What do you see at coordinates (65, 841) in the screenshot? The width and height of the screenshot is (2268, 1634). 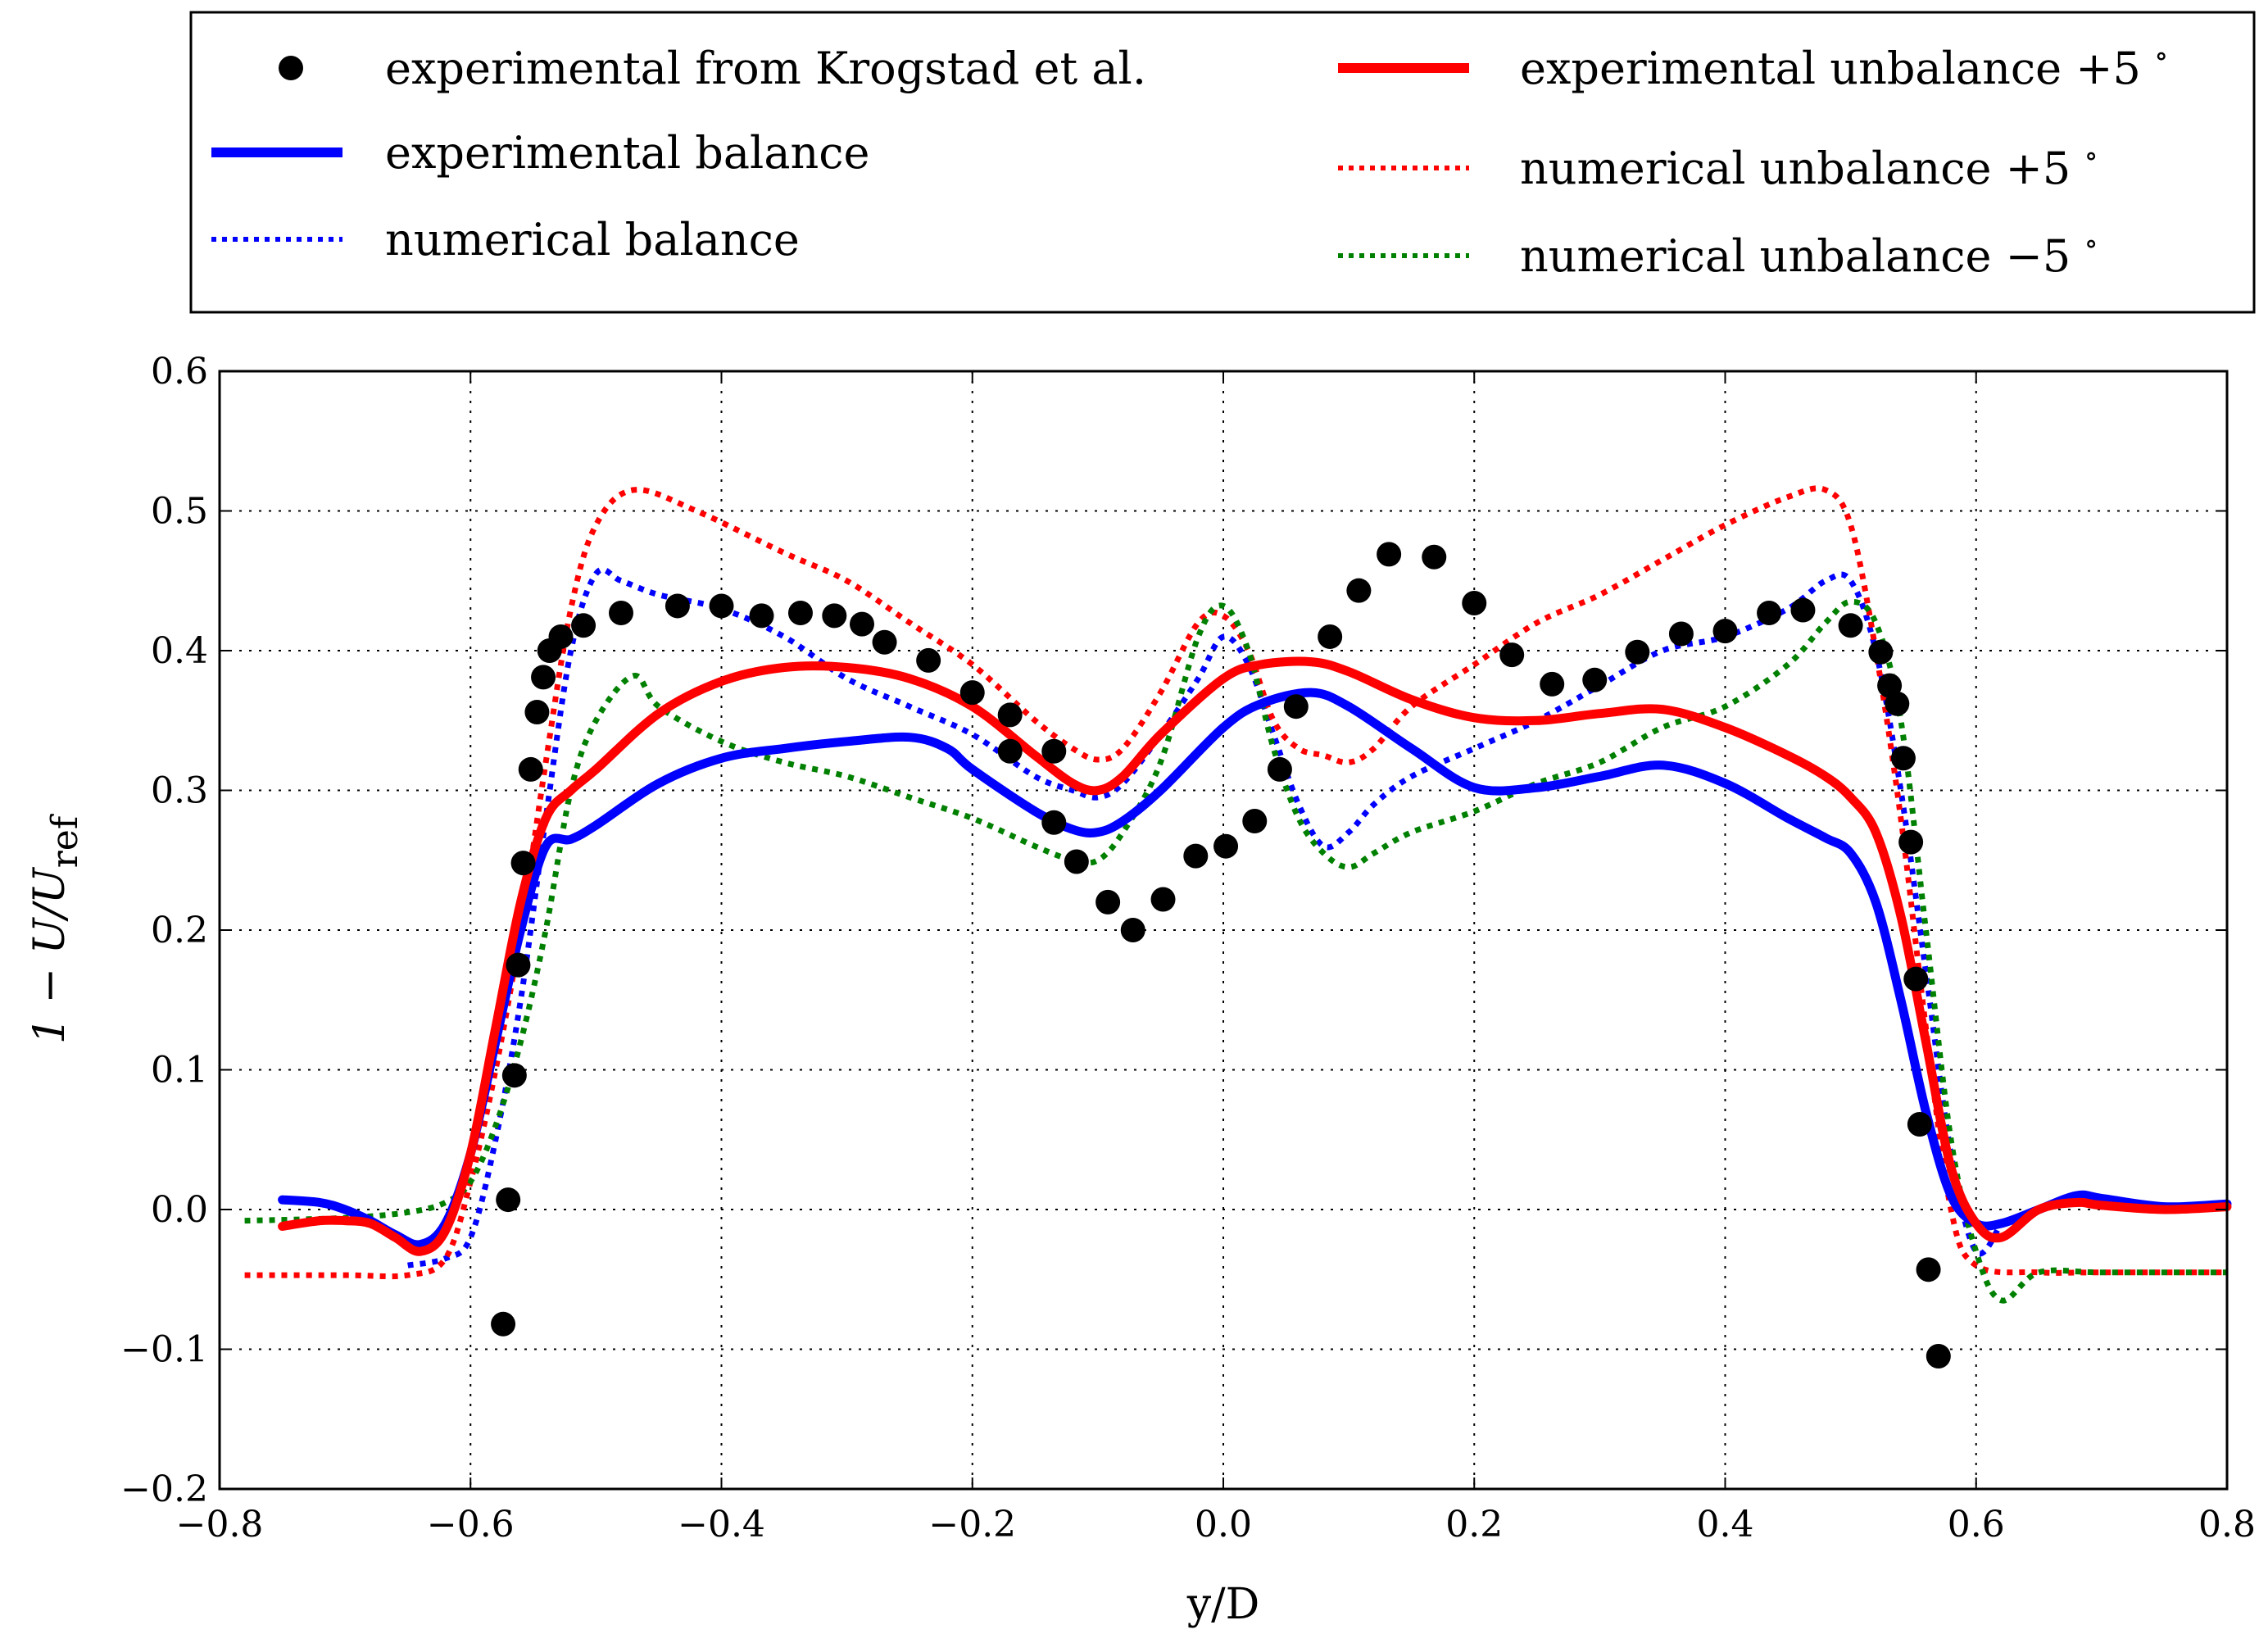 I see `y-axis-label-subscript: ref` at bounding box center [65, 841].